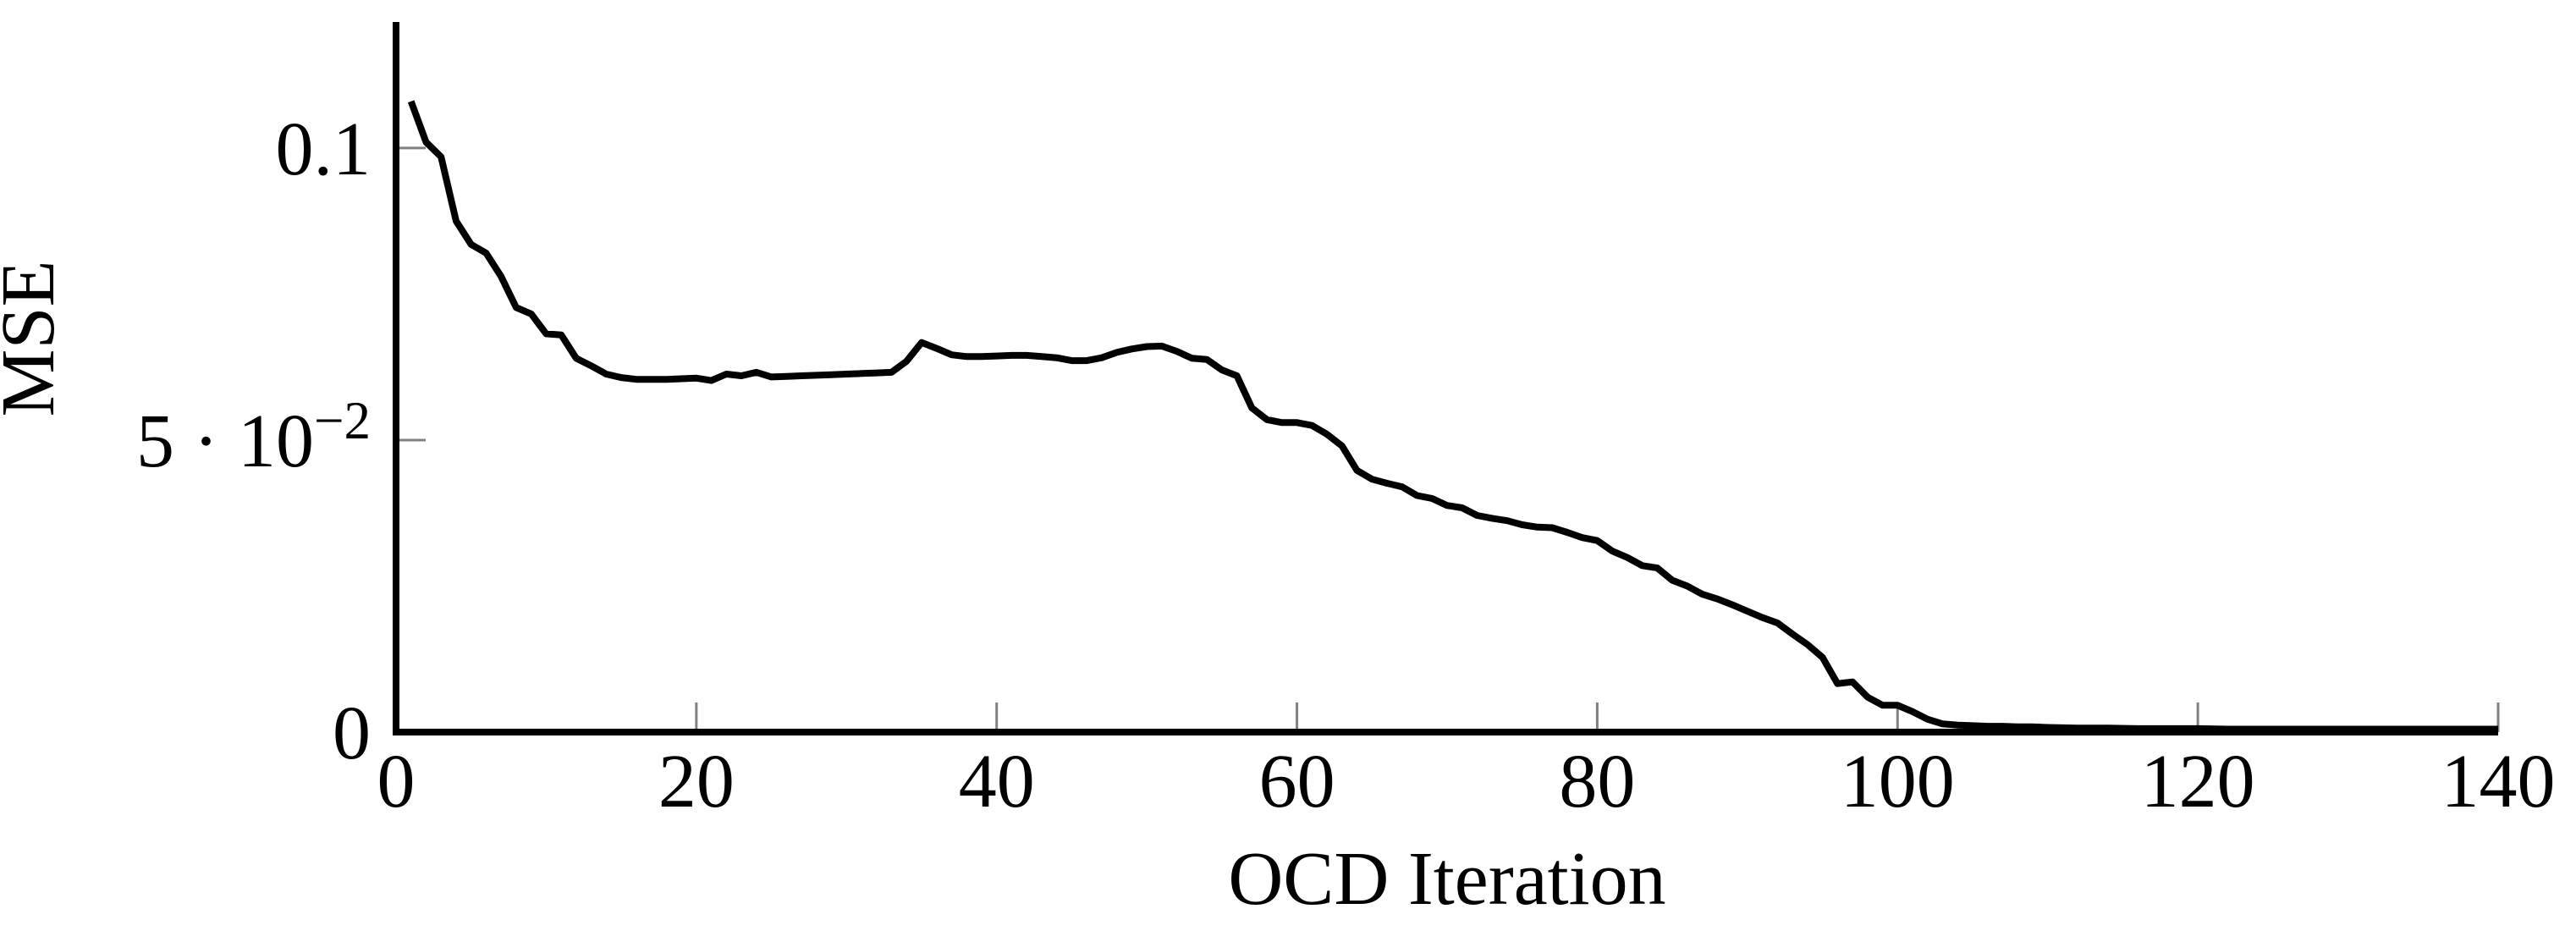 This screenshot has width=2576, height=942. What do you see at coordinates (997, 782) in the screenshot?
I see `x-tick-label: 40` at bounding box center [997, 782].